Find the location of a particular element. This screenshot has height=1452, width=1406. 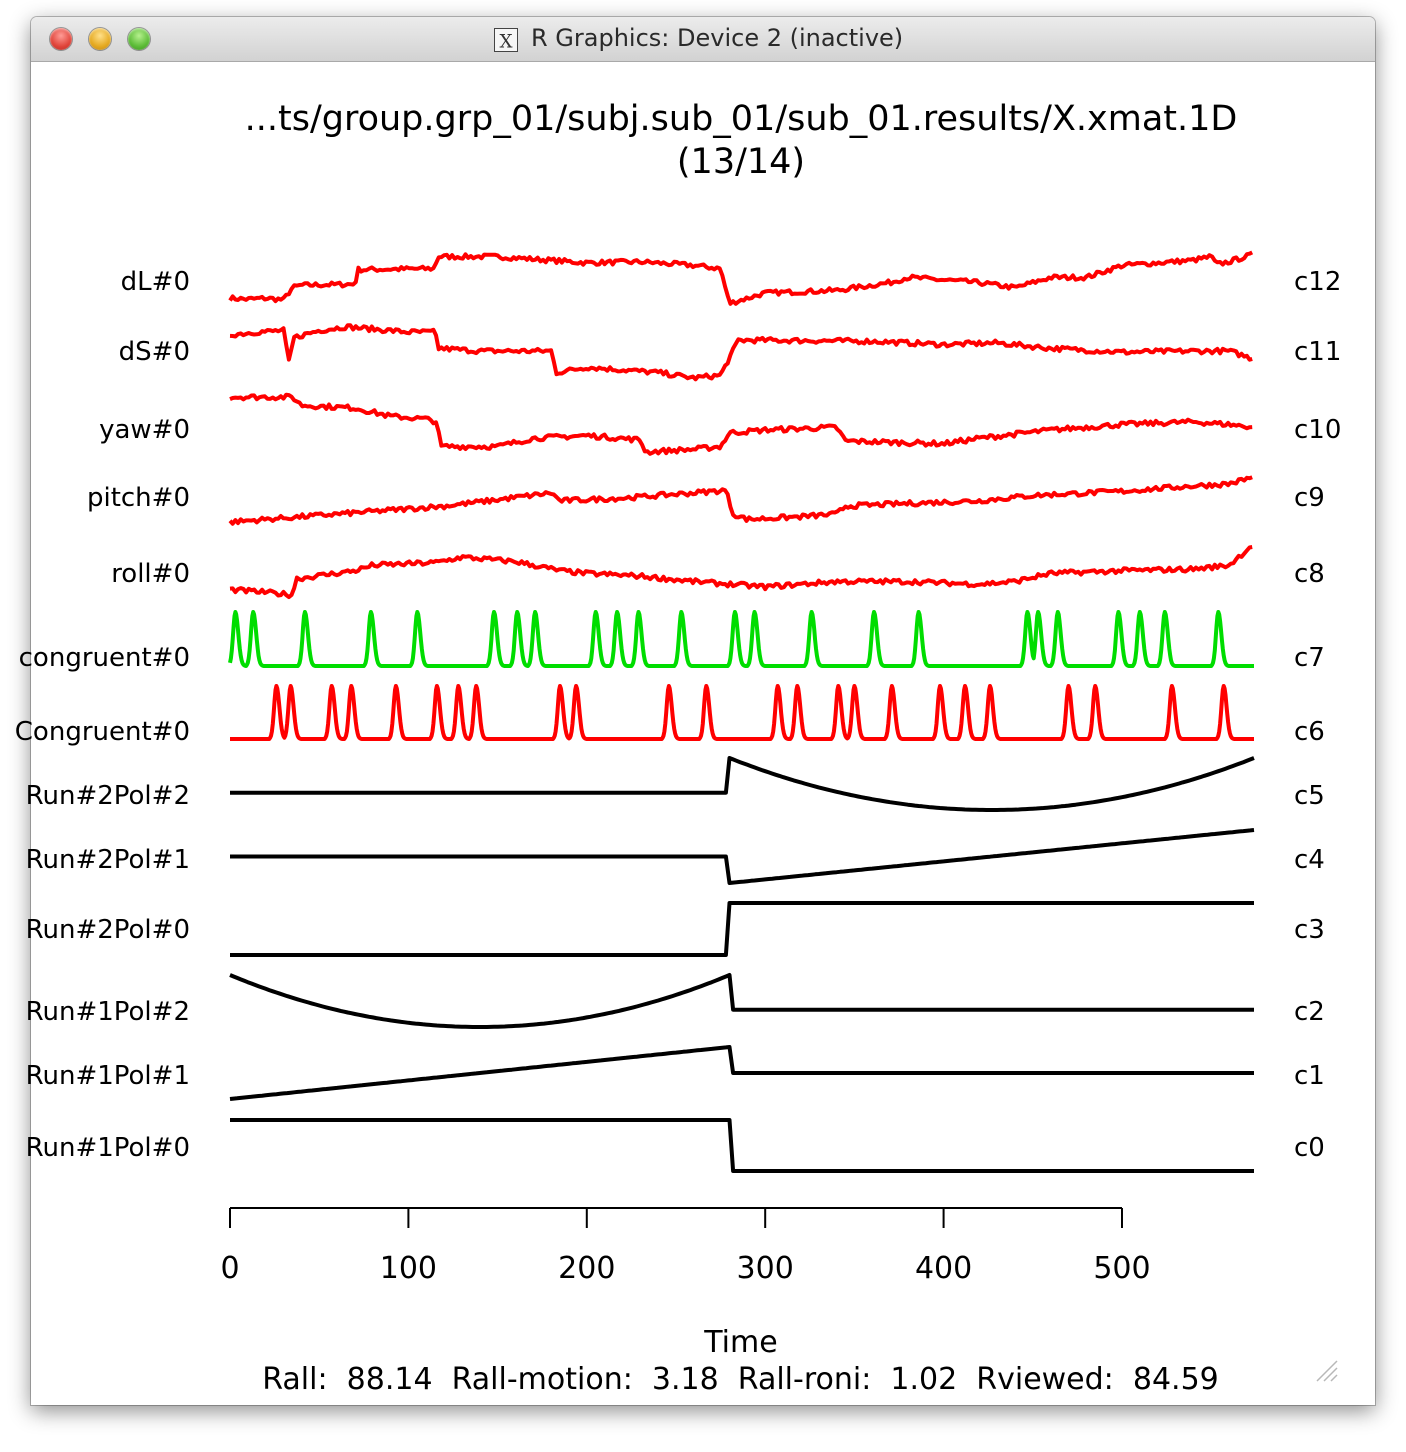

x-axis-label: Time is located at coordinates (740, 1342).